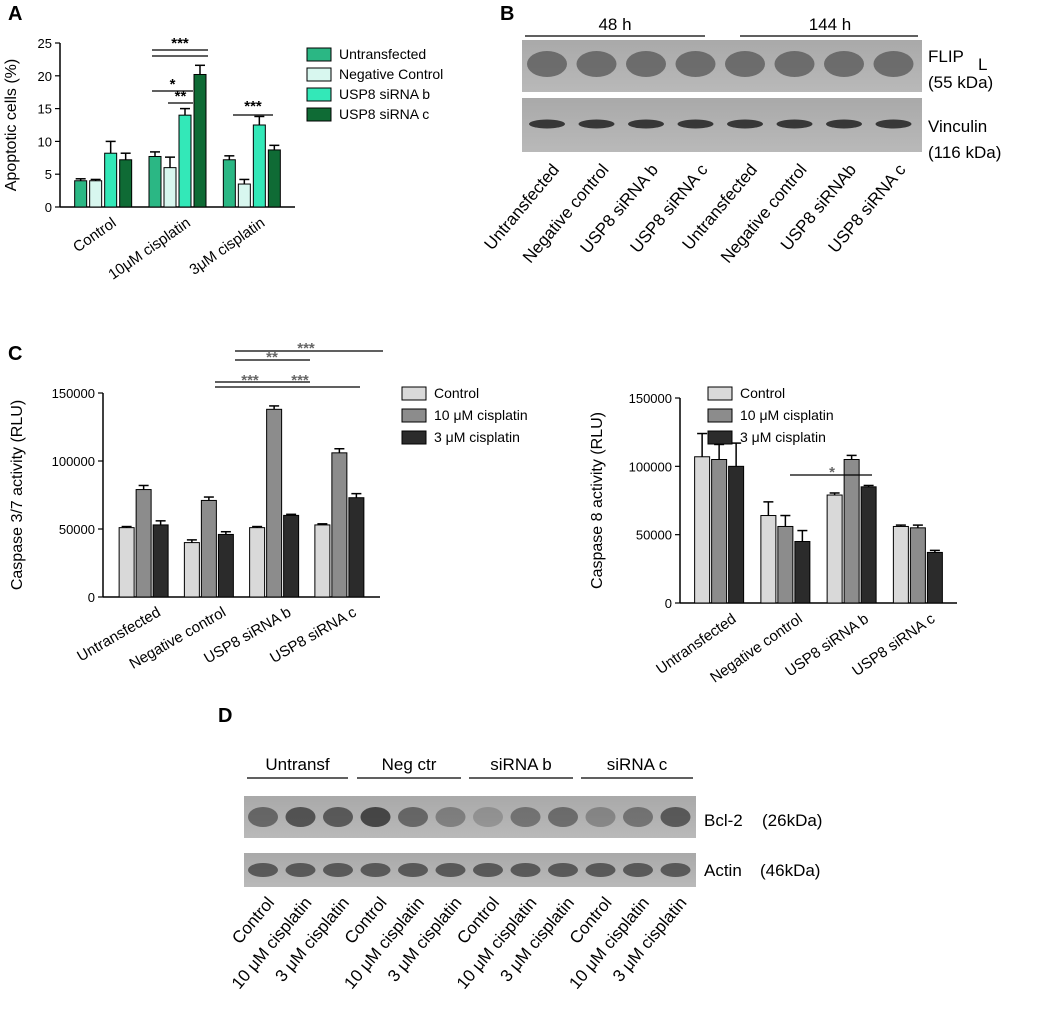 This screenshot has height=1024, width=1052. Describe the element at coordinates (792, 820) in the screenshot. I see `blot-row-kda-bcl2: (26kDa)` at that location.